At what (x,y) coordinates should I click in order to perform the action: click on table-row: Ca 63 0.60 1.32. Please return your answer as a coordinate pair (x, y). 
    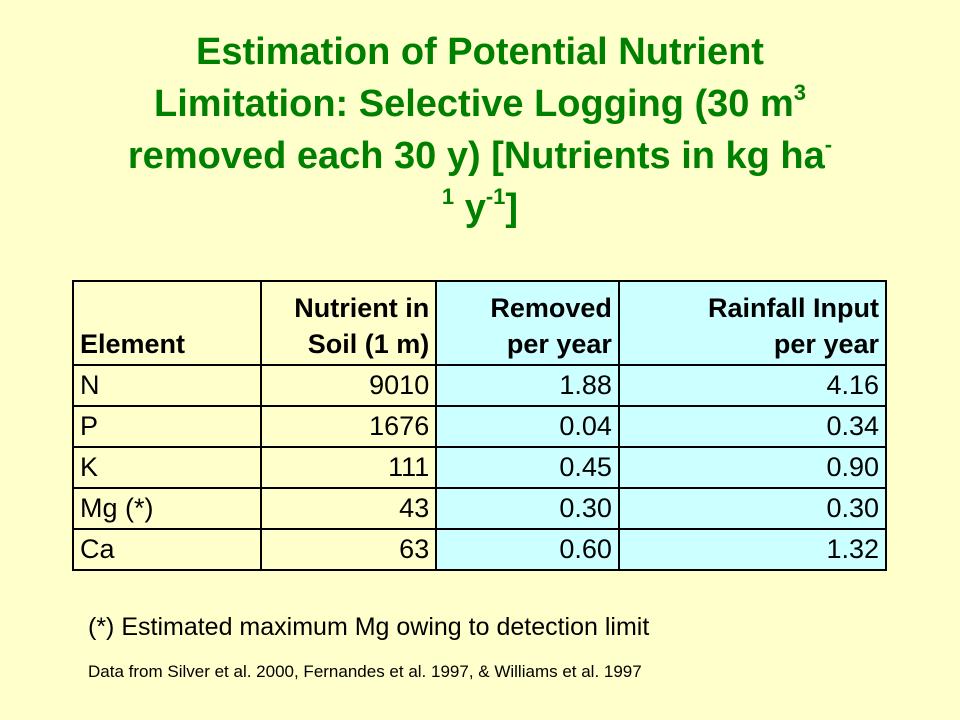
    Looking at the image, I should click on (480, 549).